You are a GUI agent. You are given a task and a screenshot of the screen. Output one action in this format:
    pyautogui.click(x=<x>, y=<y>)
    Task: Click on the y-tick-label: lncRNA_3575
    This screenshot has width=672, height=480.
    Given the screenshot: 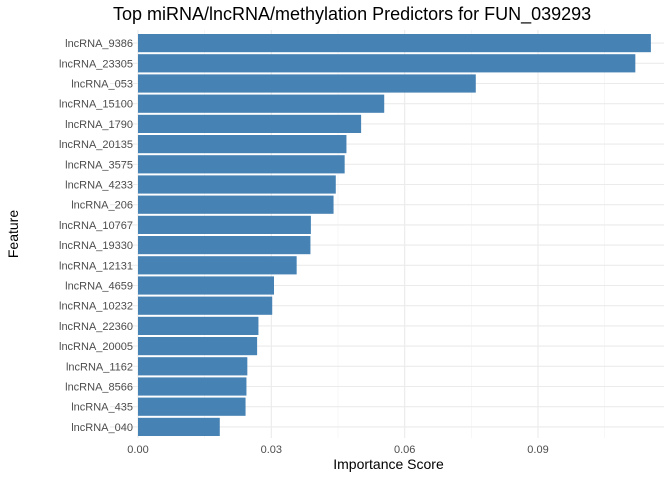 What is the action you would take?
    pyautogui.click(x=99, y=165)
    